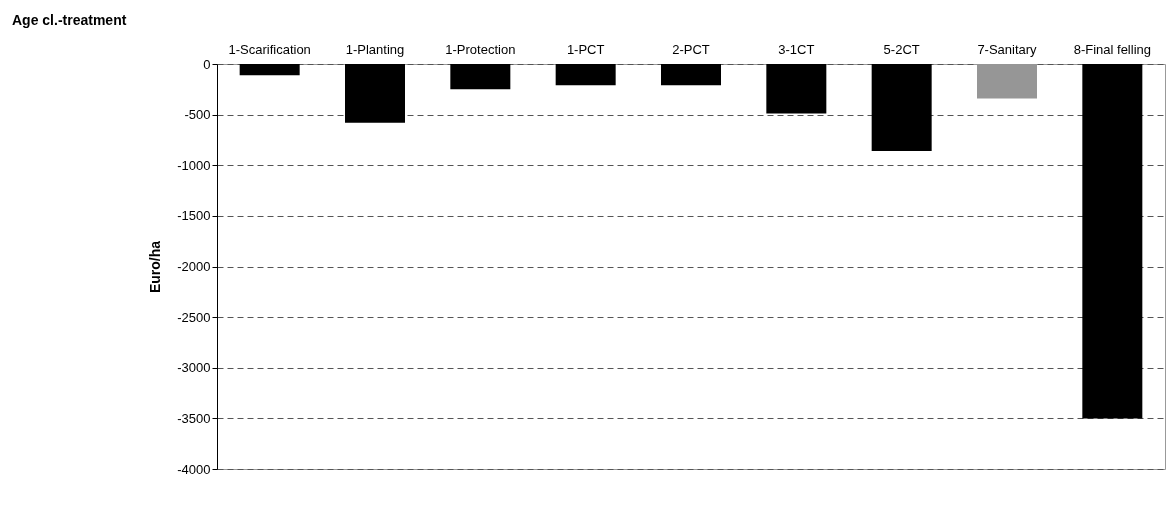 This screenshot has height=522, width=1176. What do you see at coordinates (480, 49) in the screenshot?
I see `x-tick-label: 1-Protection` at bounding box center [480, 49].